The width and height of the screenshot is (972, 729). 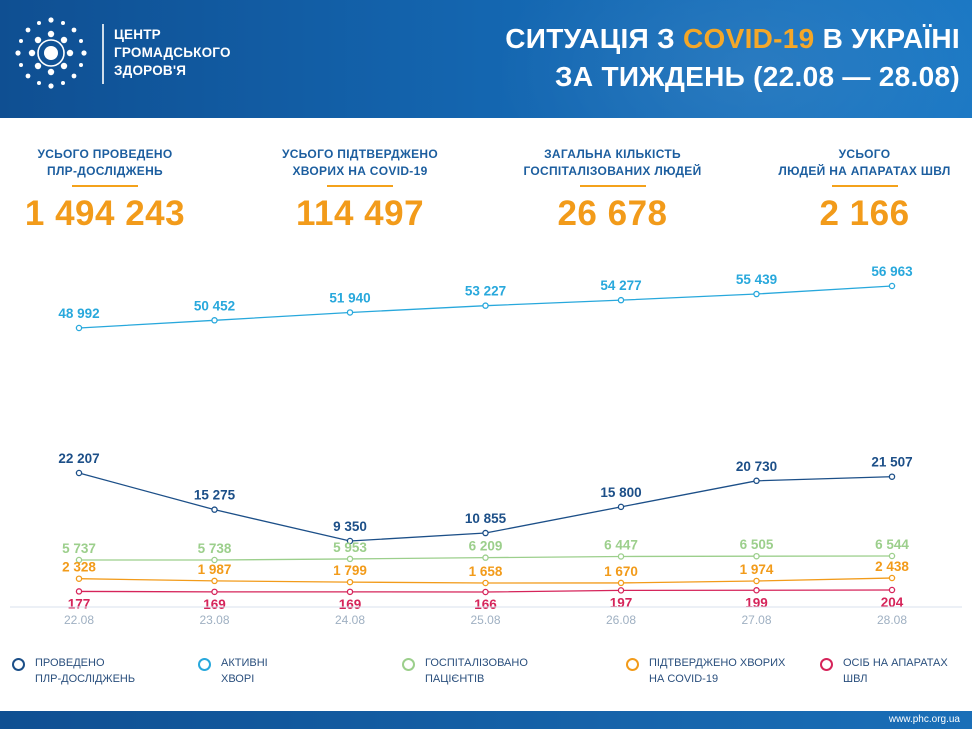 What do you see at coordinates (214, 620) in the screenshot?
I see `x-tick-label-1: 23.08` at bounding box center [214, 620].